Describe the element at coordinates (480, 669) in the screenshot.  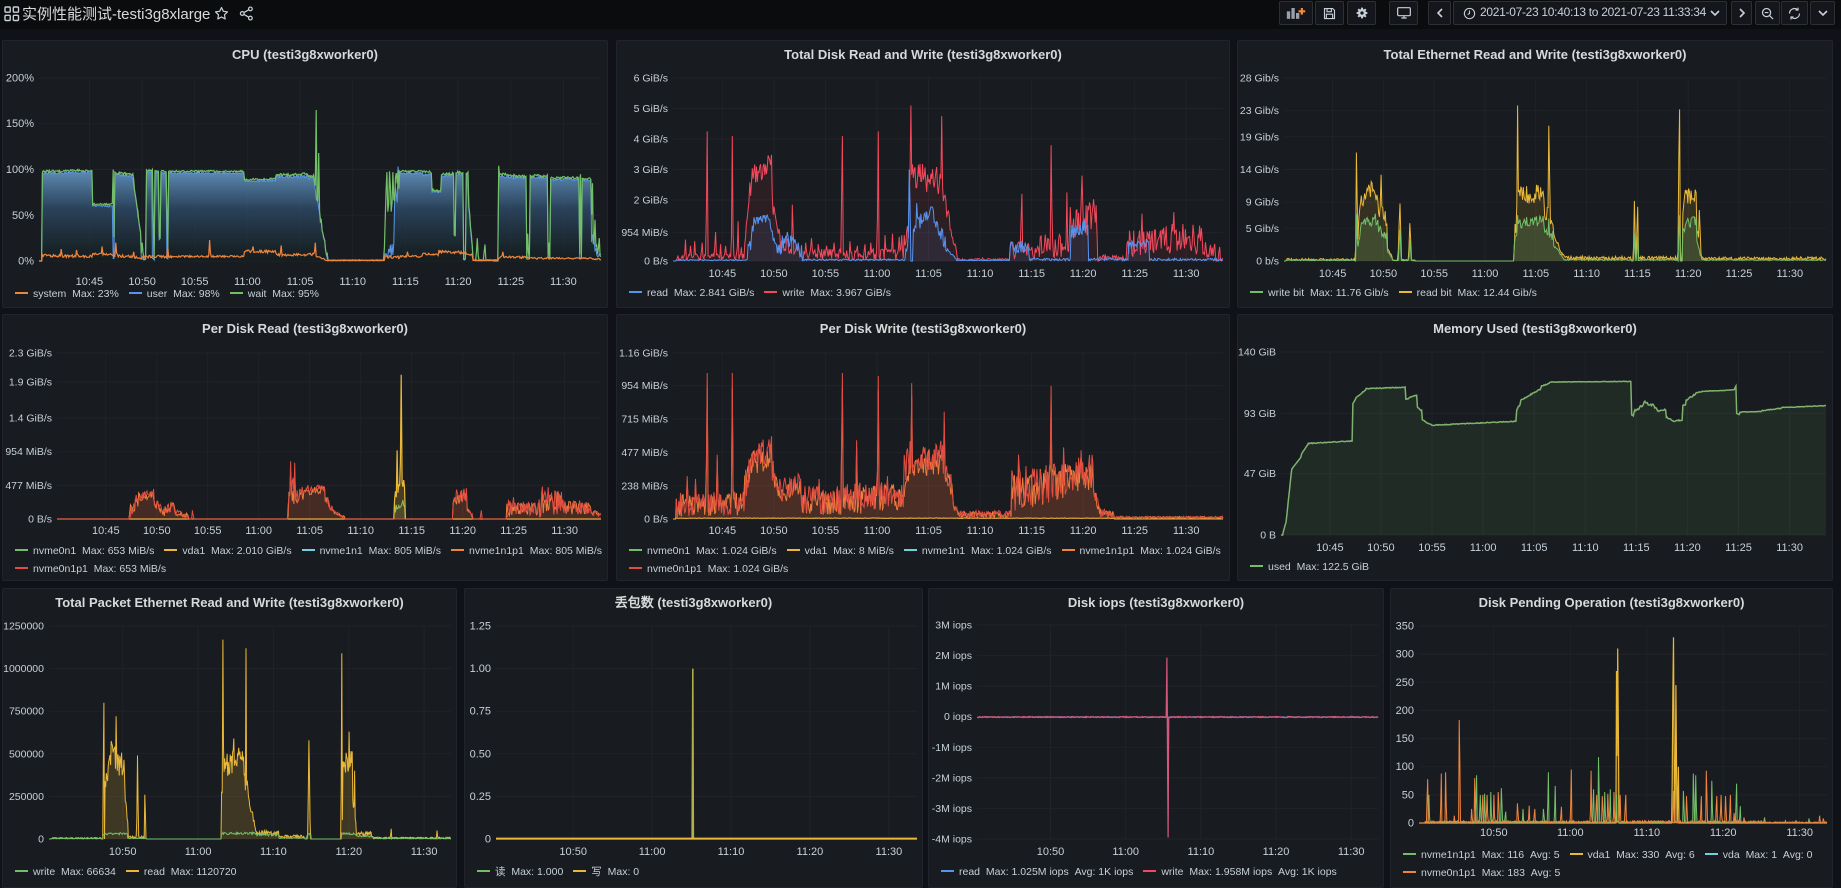
I see `svg-text: 1.00` at that location.